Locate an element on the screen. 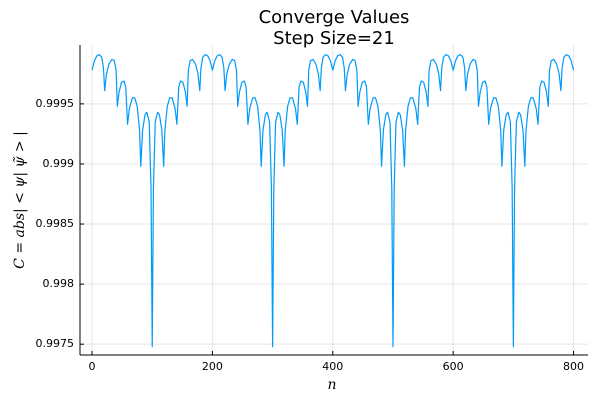 This screenshot has height=400, width=600. chart-title: Converge Values is located at coordinates (334, 17).